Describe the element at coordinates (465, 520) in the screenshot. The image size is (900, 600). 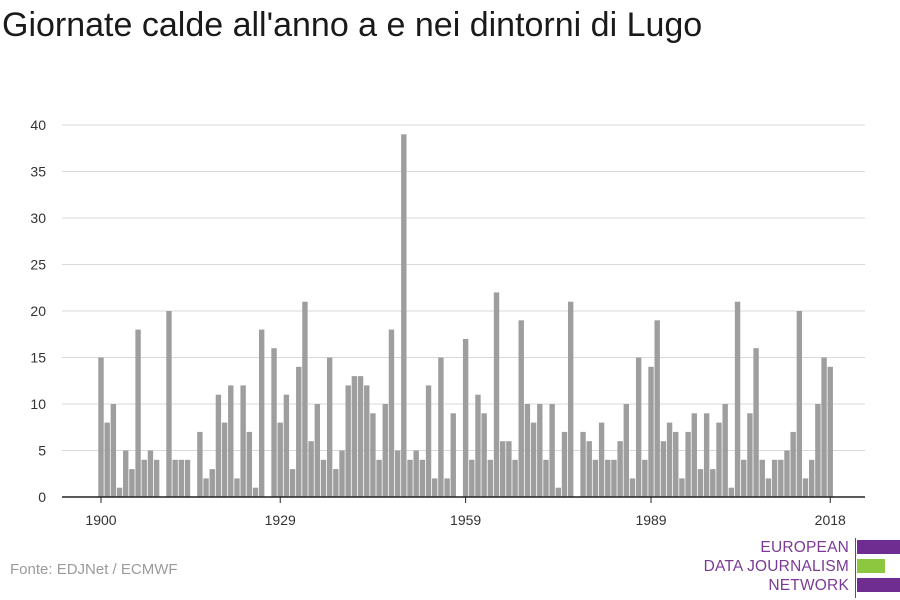
I see `x-tick-label: 1959` at that location.